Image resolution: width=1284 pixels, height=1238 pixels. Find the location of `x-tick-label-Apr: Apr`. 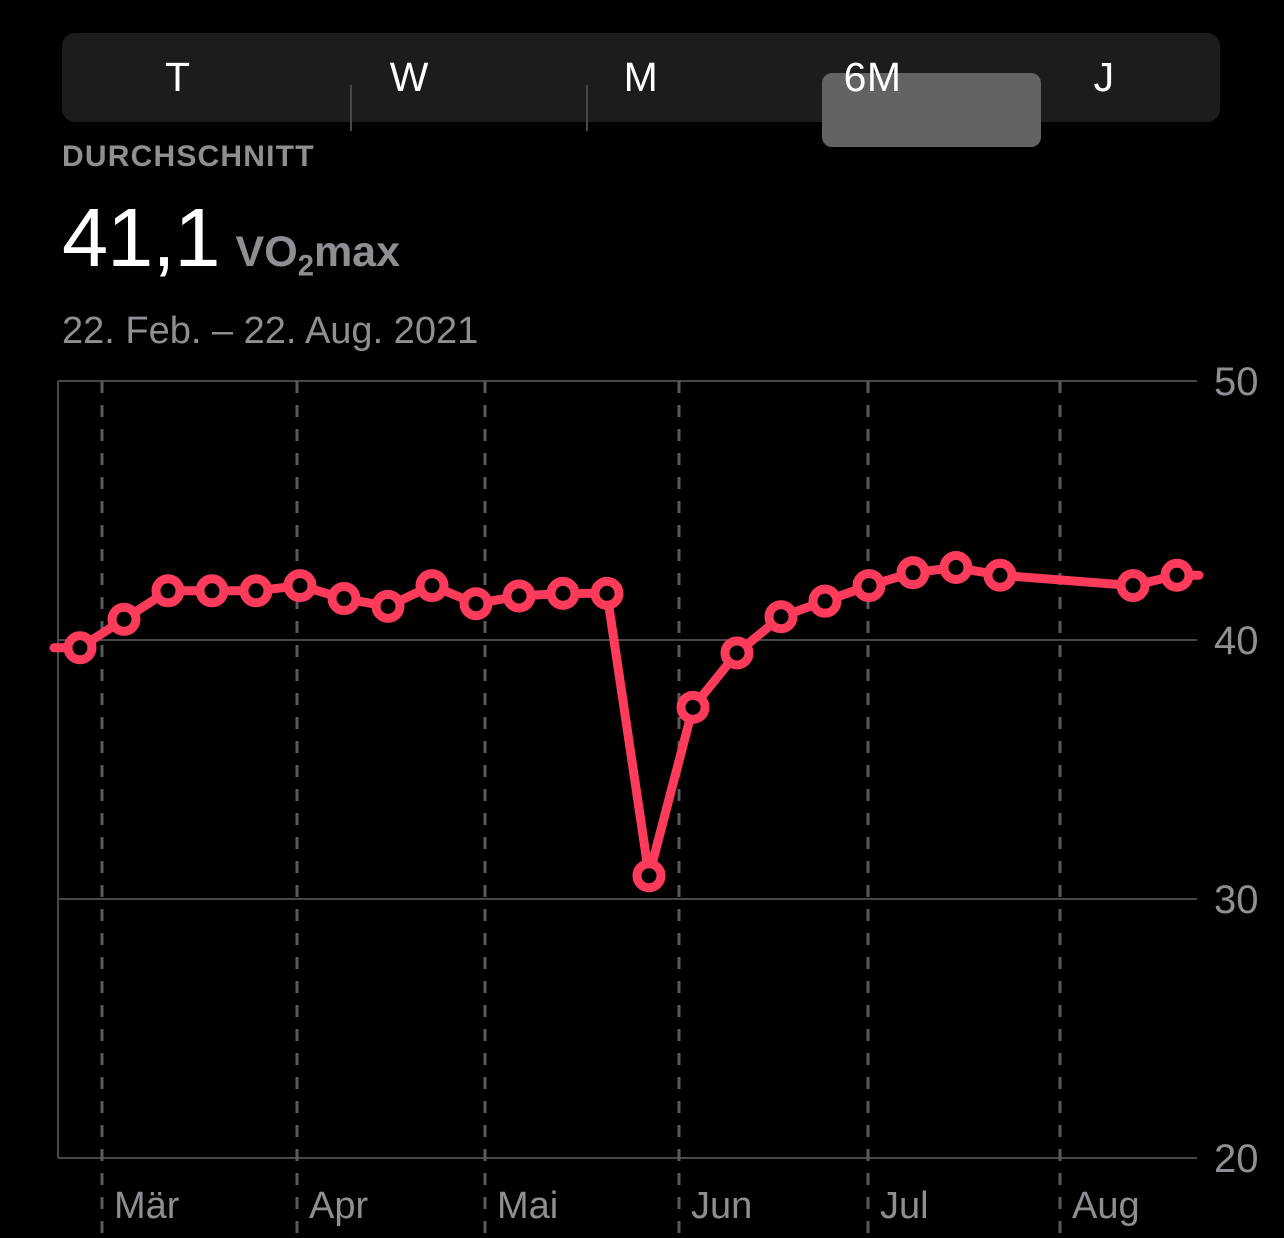

x-tick-label-Apr: Apr is located at coordinates (338, 1206).